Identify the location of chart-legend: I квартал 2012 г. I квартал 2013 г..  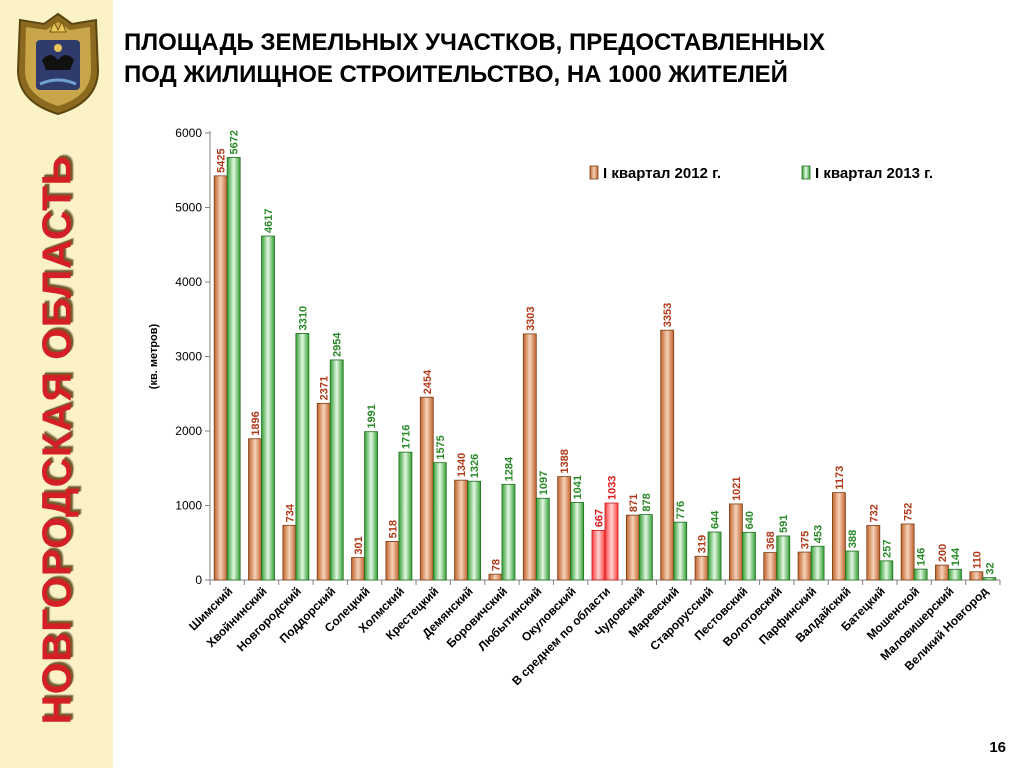
(761, 173).